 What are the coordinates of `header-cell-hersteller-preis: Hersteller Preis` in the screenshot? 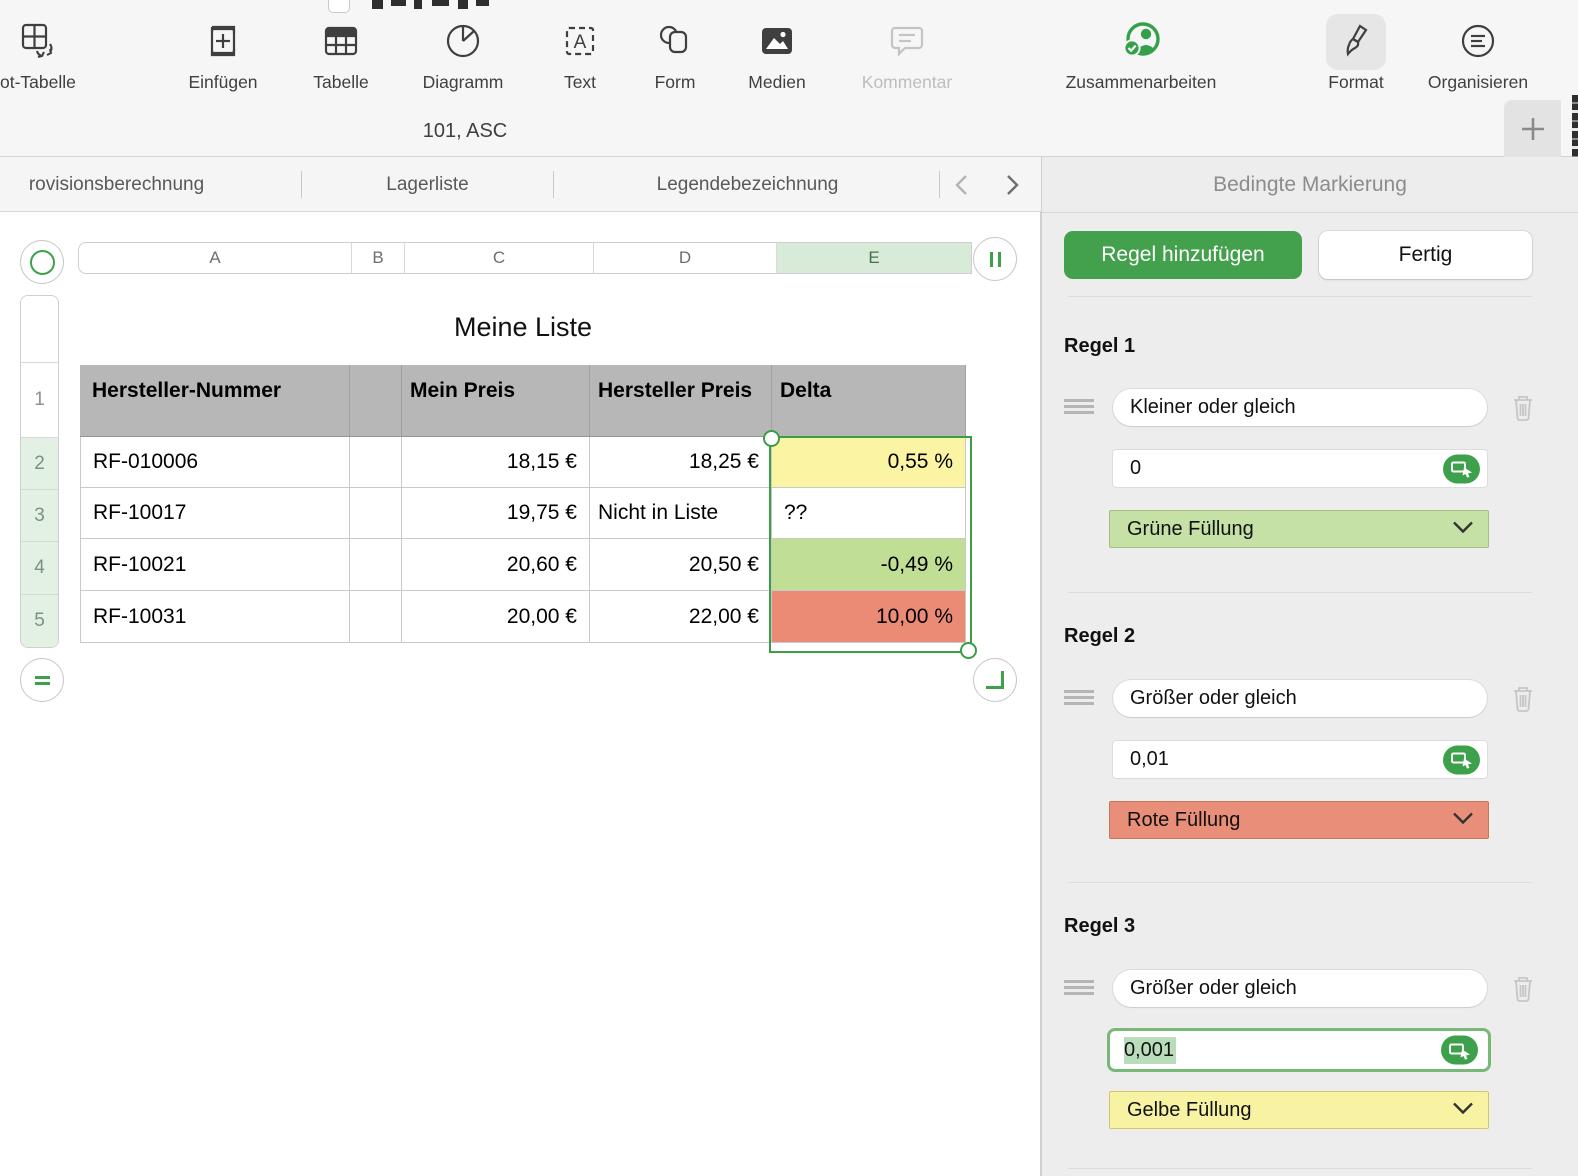 It's located at (681, 401).